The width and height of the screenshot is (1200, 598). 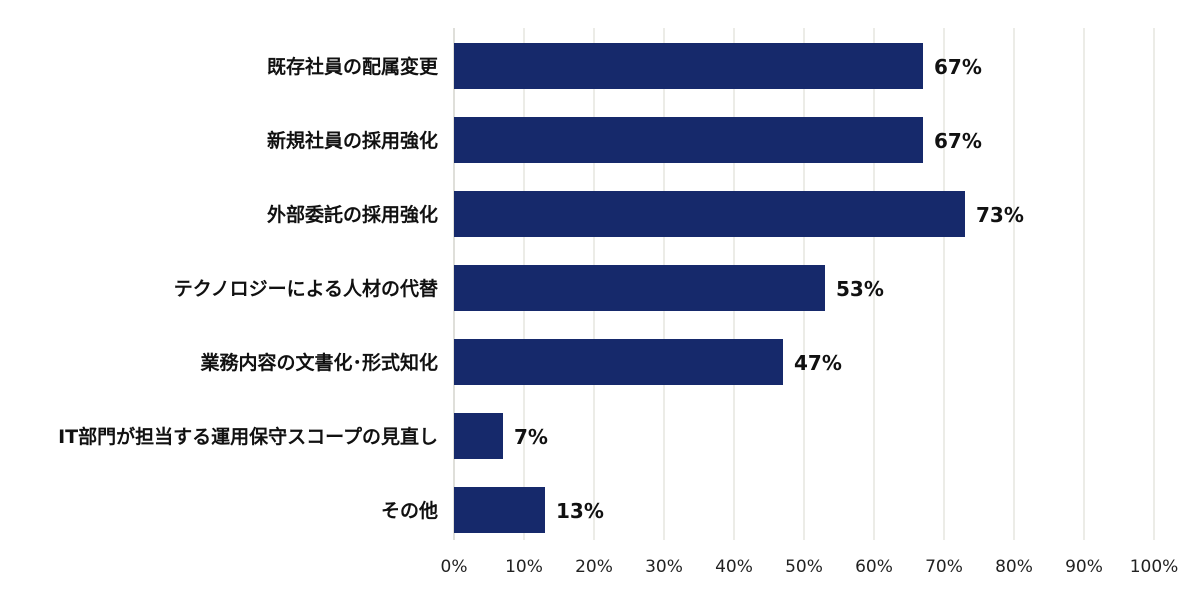 What do you see at coordinates (874, 567) in the screenshot?
I see `x-tick-label: 60%` at bounding box center [874, 567].